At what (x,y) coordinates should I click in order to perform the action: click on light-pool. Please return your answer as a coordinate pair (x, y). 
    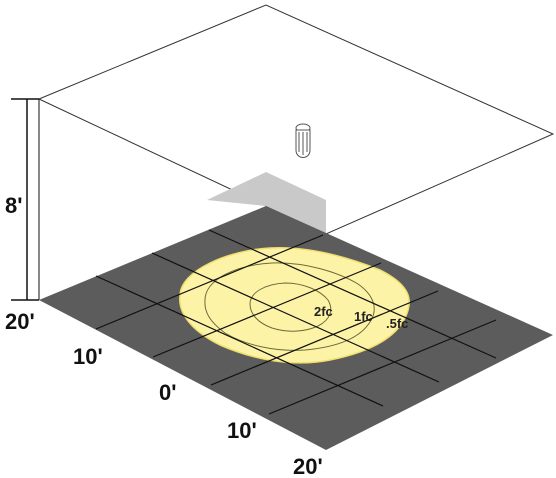
    Looking at the image, I should click on (294, 305).